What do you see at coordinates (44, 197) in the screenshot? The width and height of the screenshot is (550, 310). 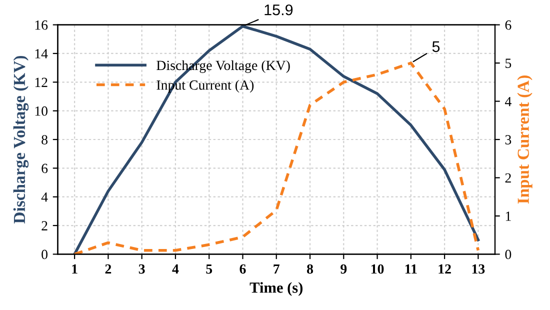 I see `y-tick-label: 4` at bounding box center [44, 197].